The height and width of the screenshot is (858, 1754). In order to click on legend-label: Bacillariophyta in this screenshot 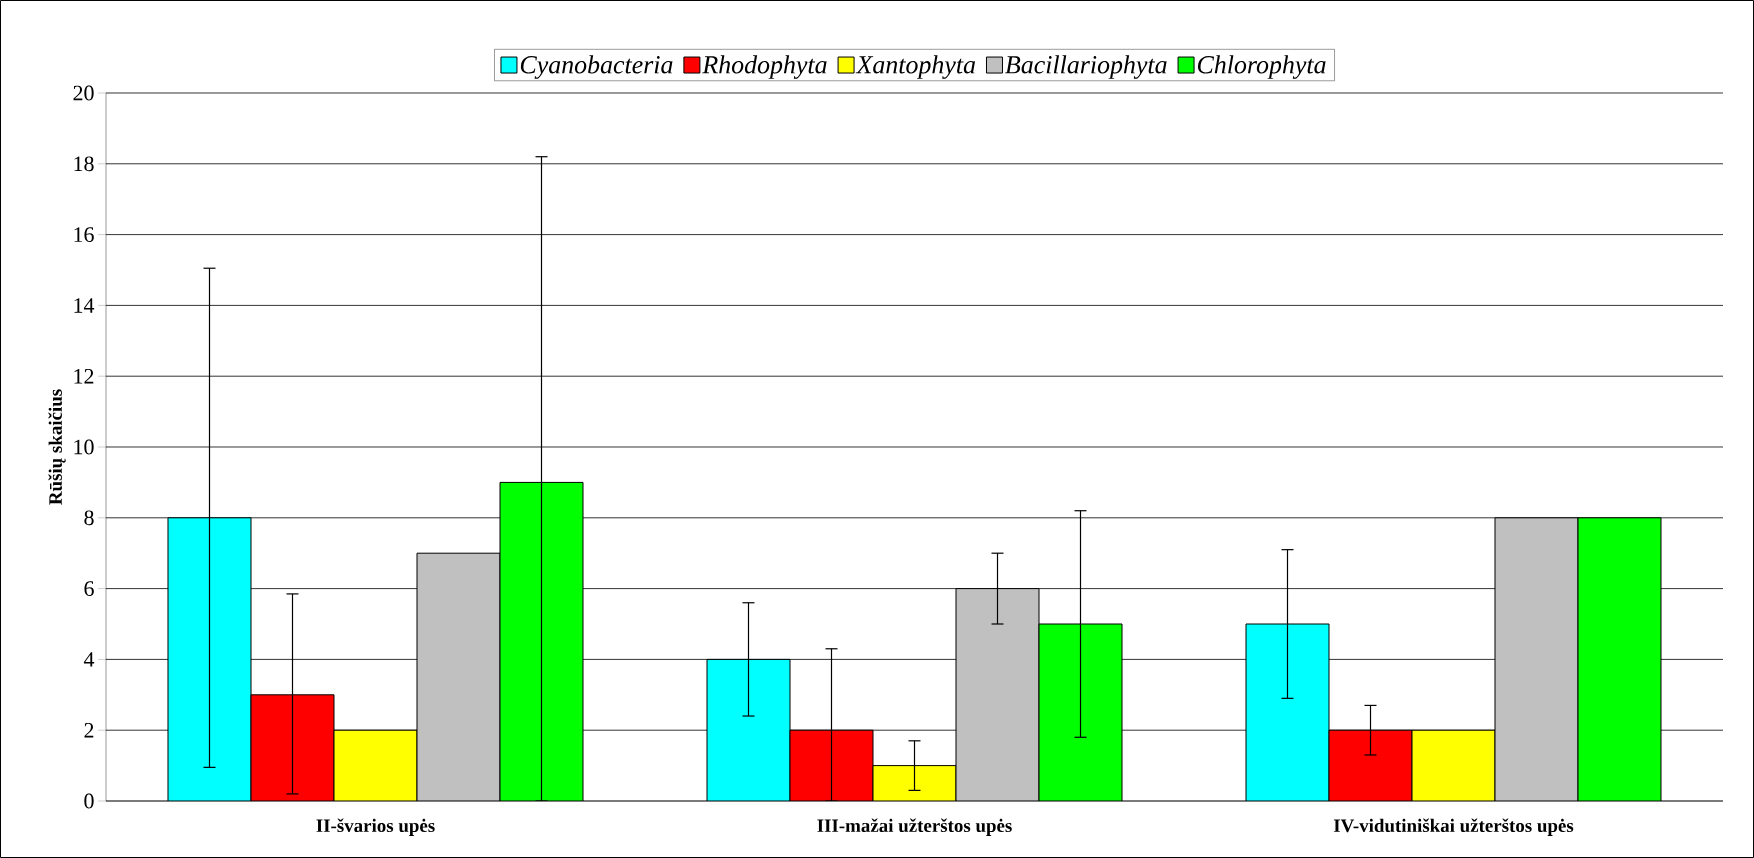, I will do `click(1086, 67)`.